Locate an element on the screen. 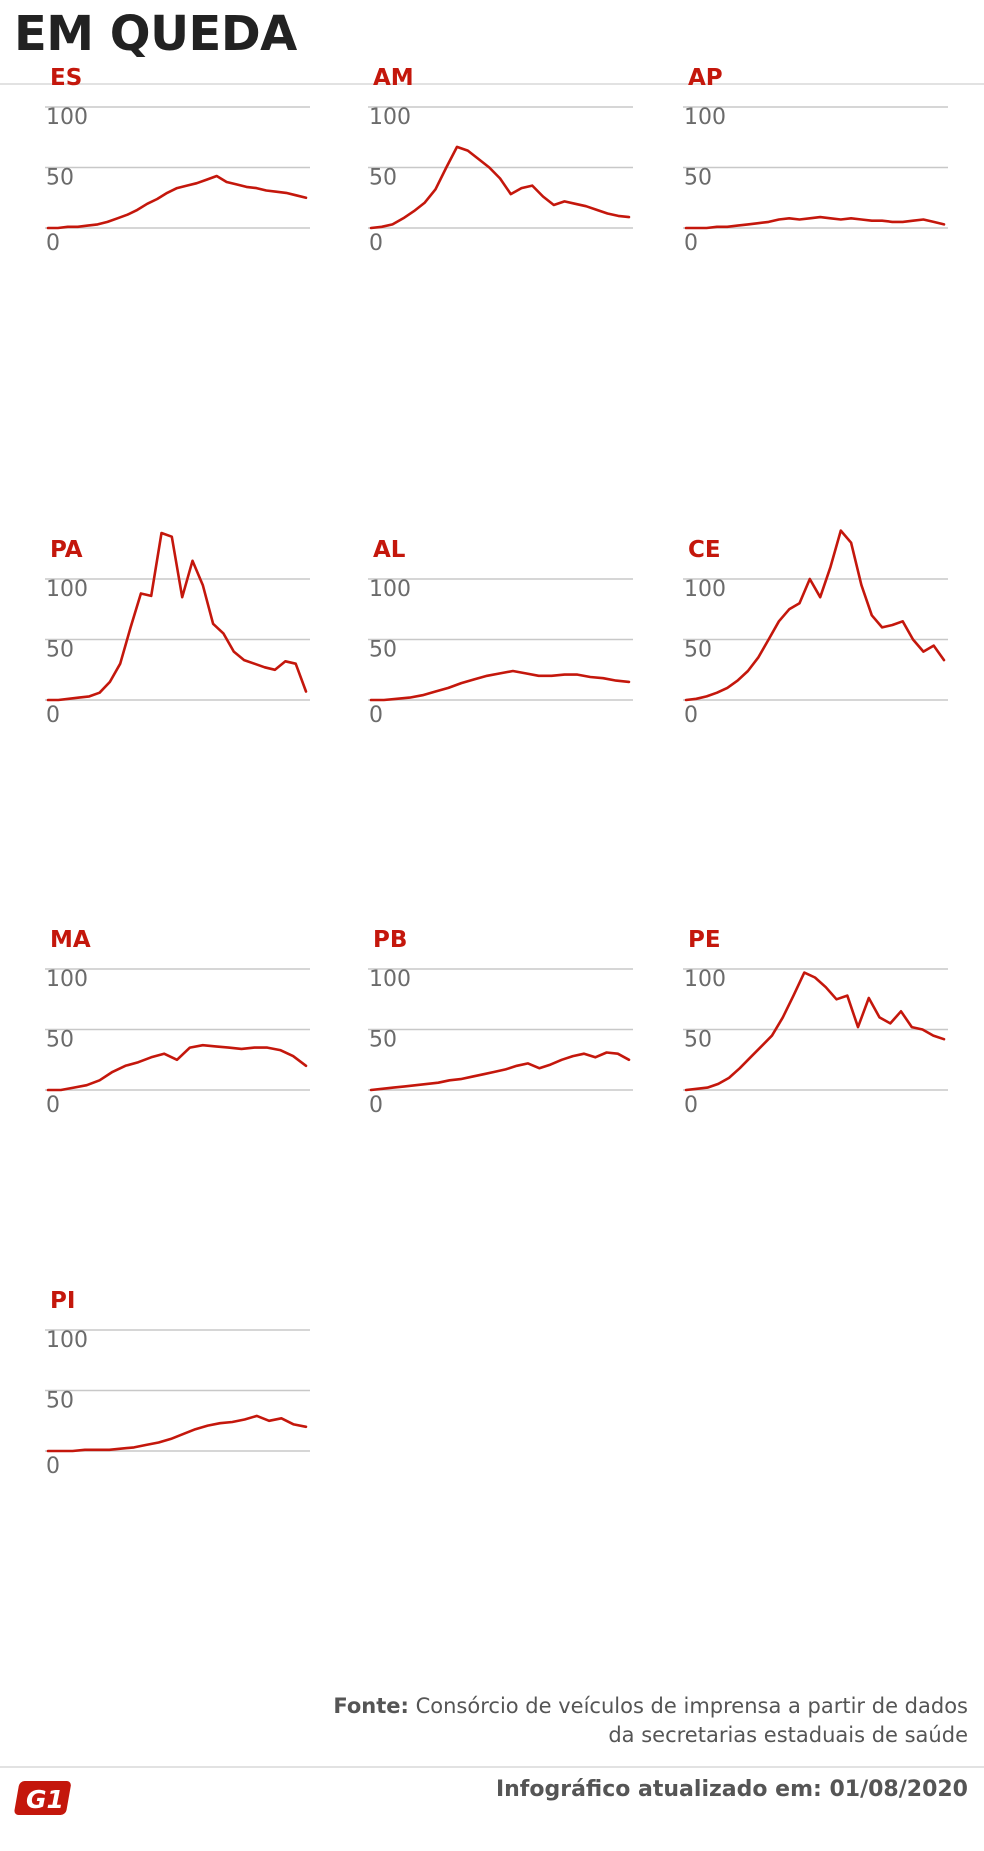  state-label: PA is located at coordinates (66, 550).